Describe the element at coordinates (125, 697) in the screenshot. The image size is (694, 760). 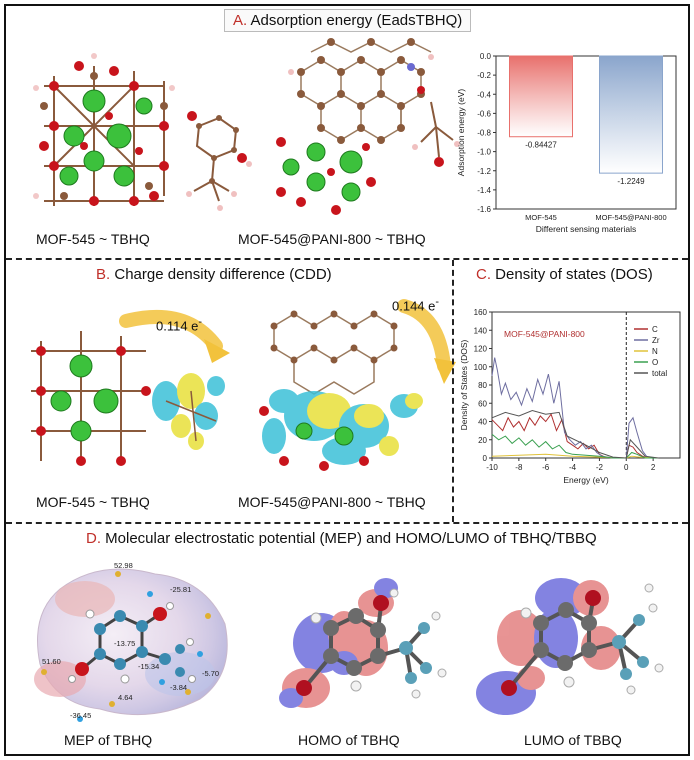
I see `mep-label: 4.64` at that location.